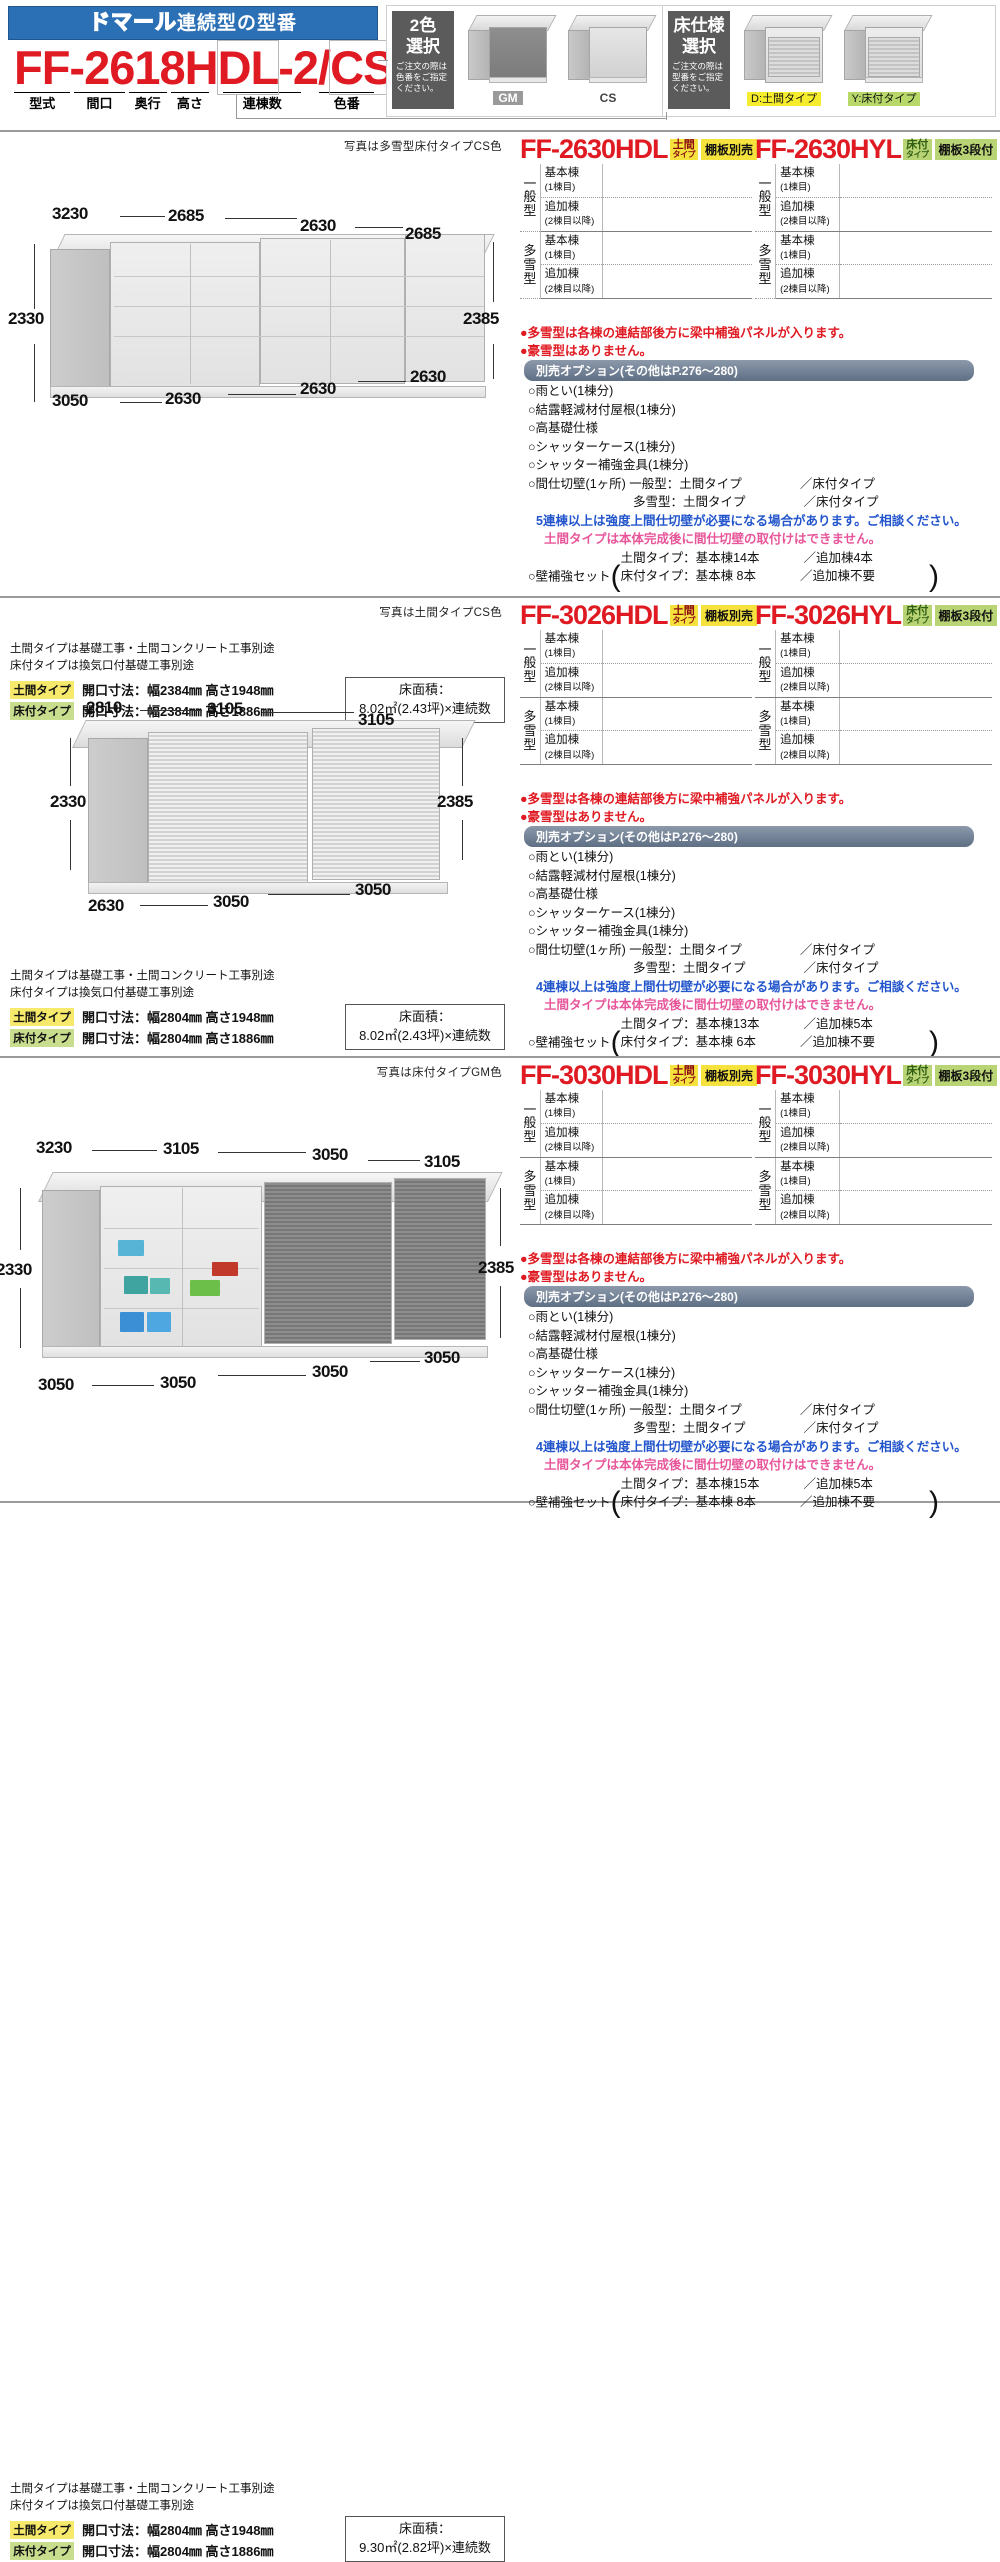  What do you see at coordinates (104, 707) in the screenshot?
I see `dim-depth-top: 2810` at bounding box center [104, 707].